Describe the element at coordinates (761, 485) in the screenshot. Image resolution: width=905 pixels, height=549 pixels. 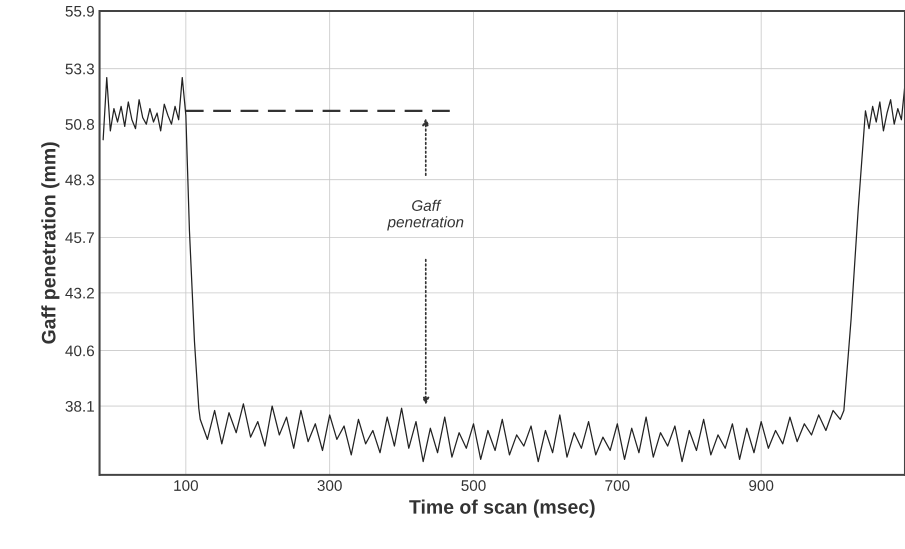
I see `x-tick-label: 900` at that location.